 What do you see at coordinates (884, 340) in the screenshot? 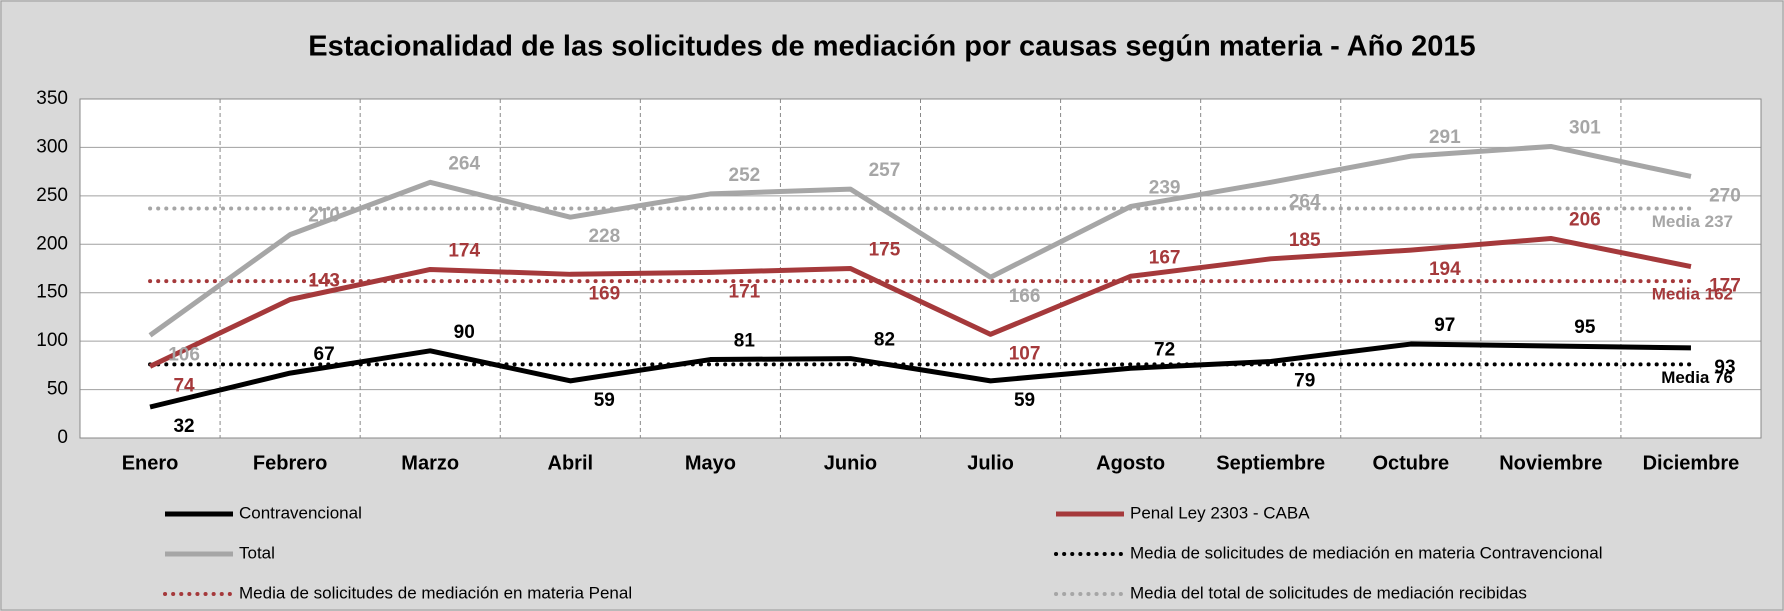
I see `data-label: 82` at bounding box center [884, 340].